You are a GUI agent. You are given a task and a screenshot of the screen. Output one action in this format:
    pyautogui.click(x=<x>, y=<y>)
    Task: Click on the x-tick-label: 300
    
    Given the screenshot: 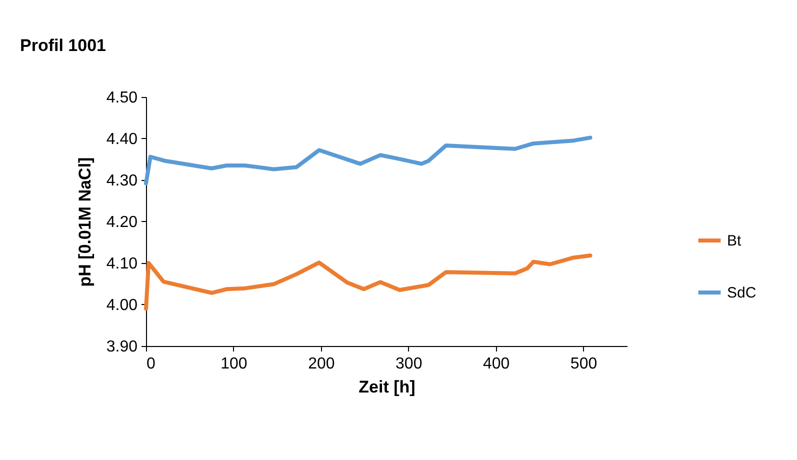 What is the action you would take?
    pyautogui.click(x=409, y=364)
    